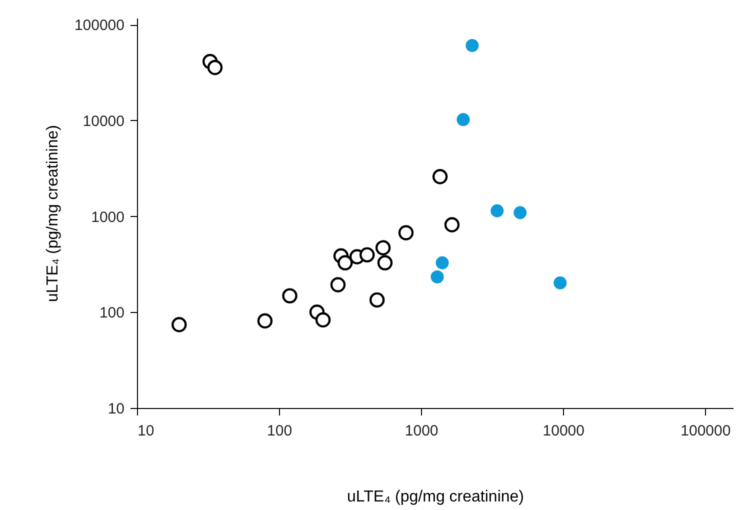 The image size is (736, 510). Describe the element at coordinates (107, 217) in the screenshot. I see `y-tick-label: 1000` at that location.